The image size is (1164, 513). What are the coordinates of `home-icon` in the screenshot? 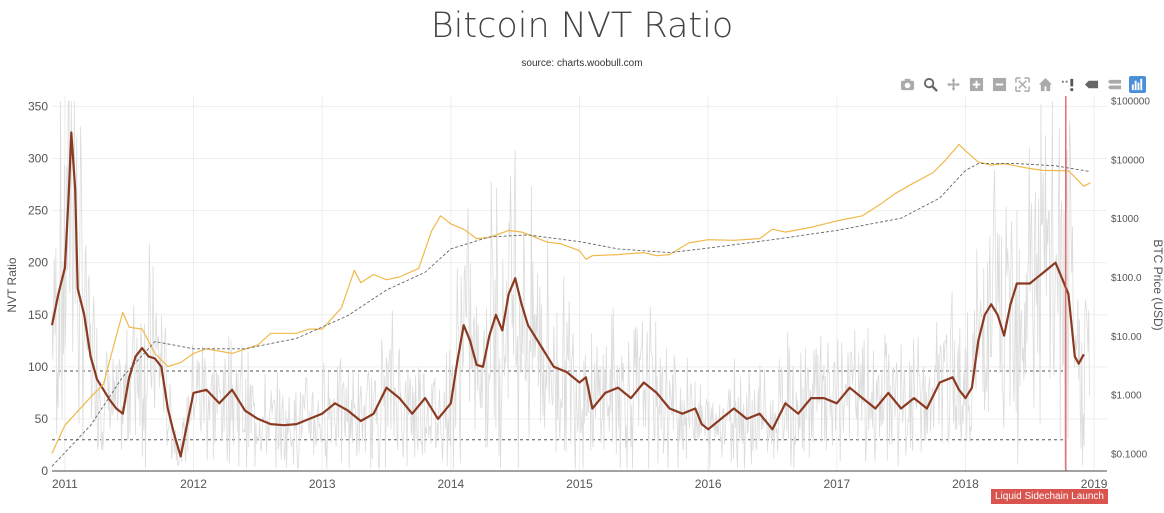 It's located at (1045, 84).